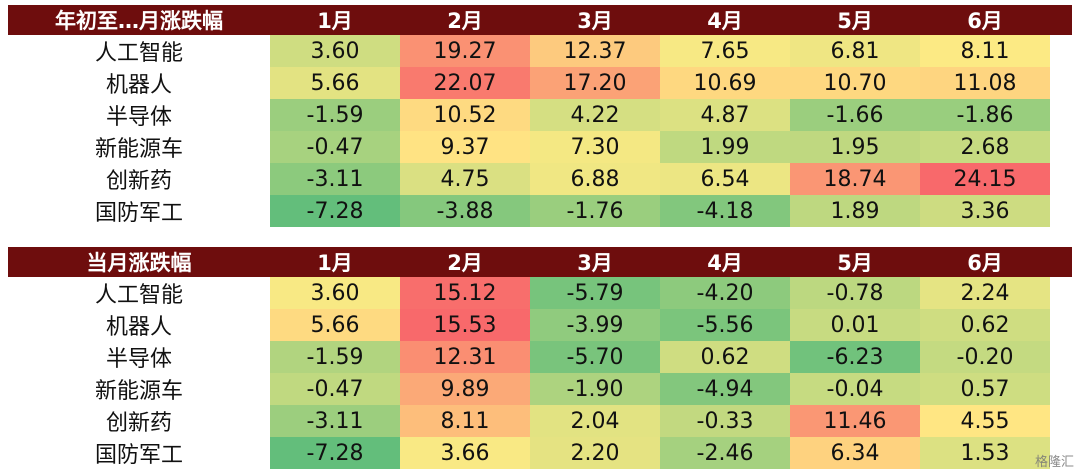  I want to click on heatmap-cell: 6.54, so click(725, 179).